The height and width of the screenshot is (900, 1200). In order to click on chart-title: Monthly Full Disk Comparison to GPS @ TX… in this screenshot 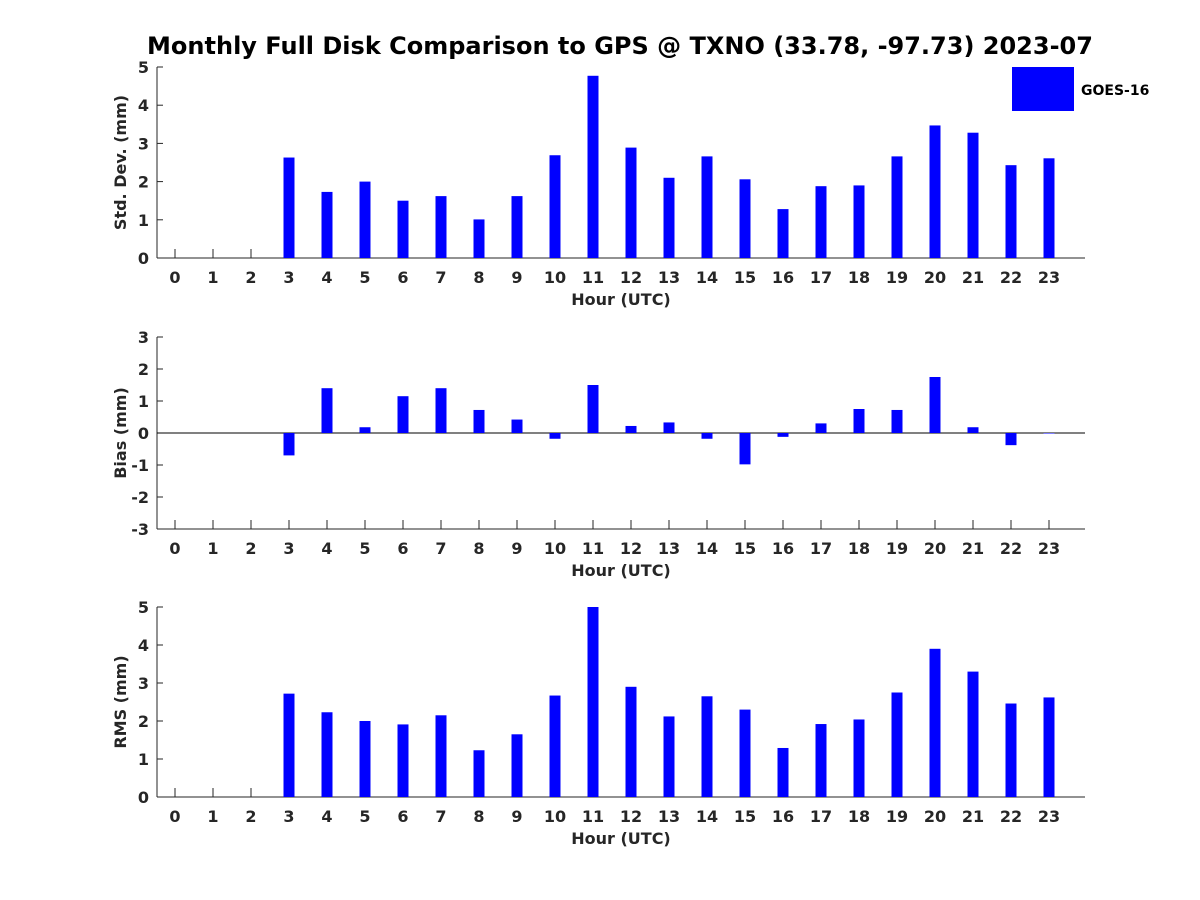, I will do `click(620, 46)`.